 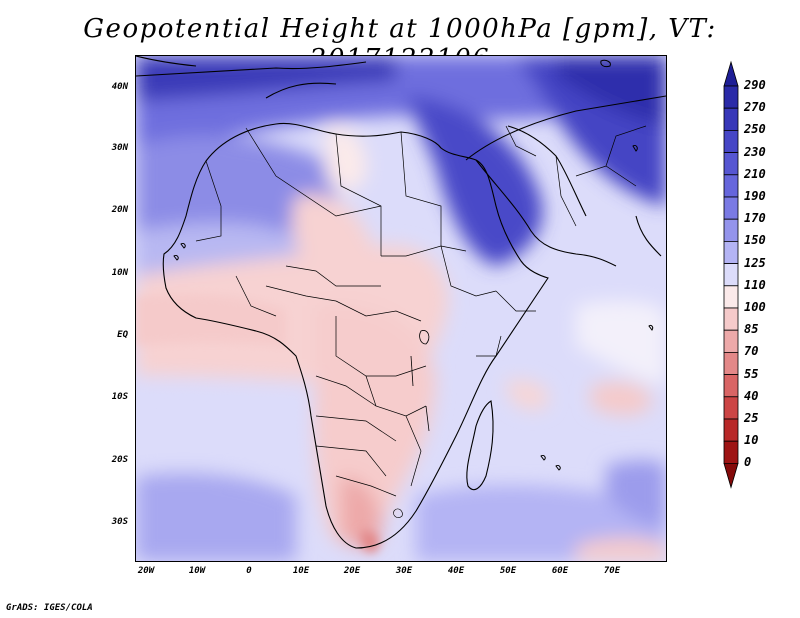 I want to click on lon-tick-label: 40E, so click(x=456, y=571).